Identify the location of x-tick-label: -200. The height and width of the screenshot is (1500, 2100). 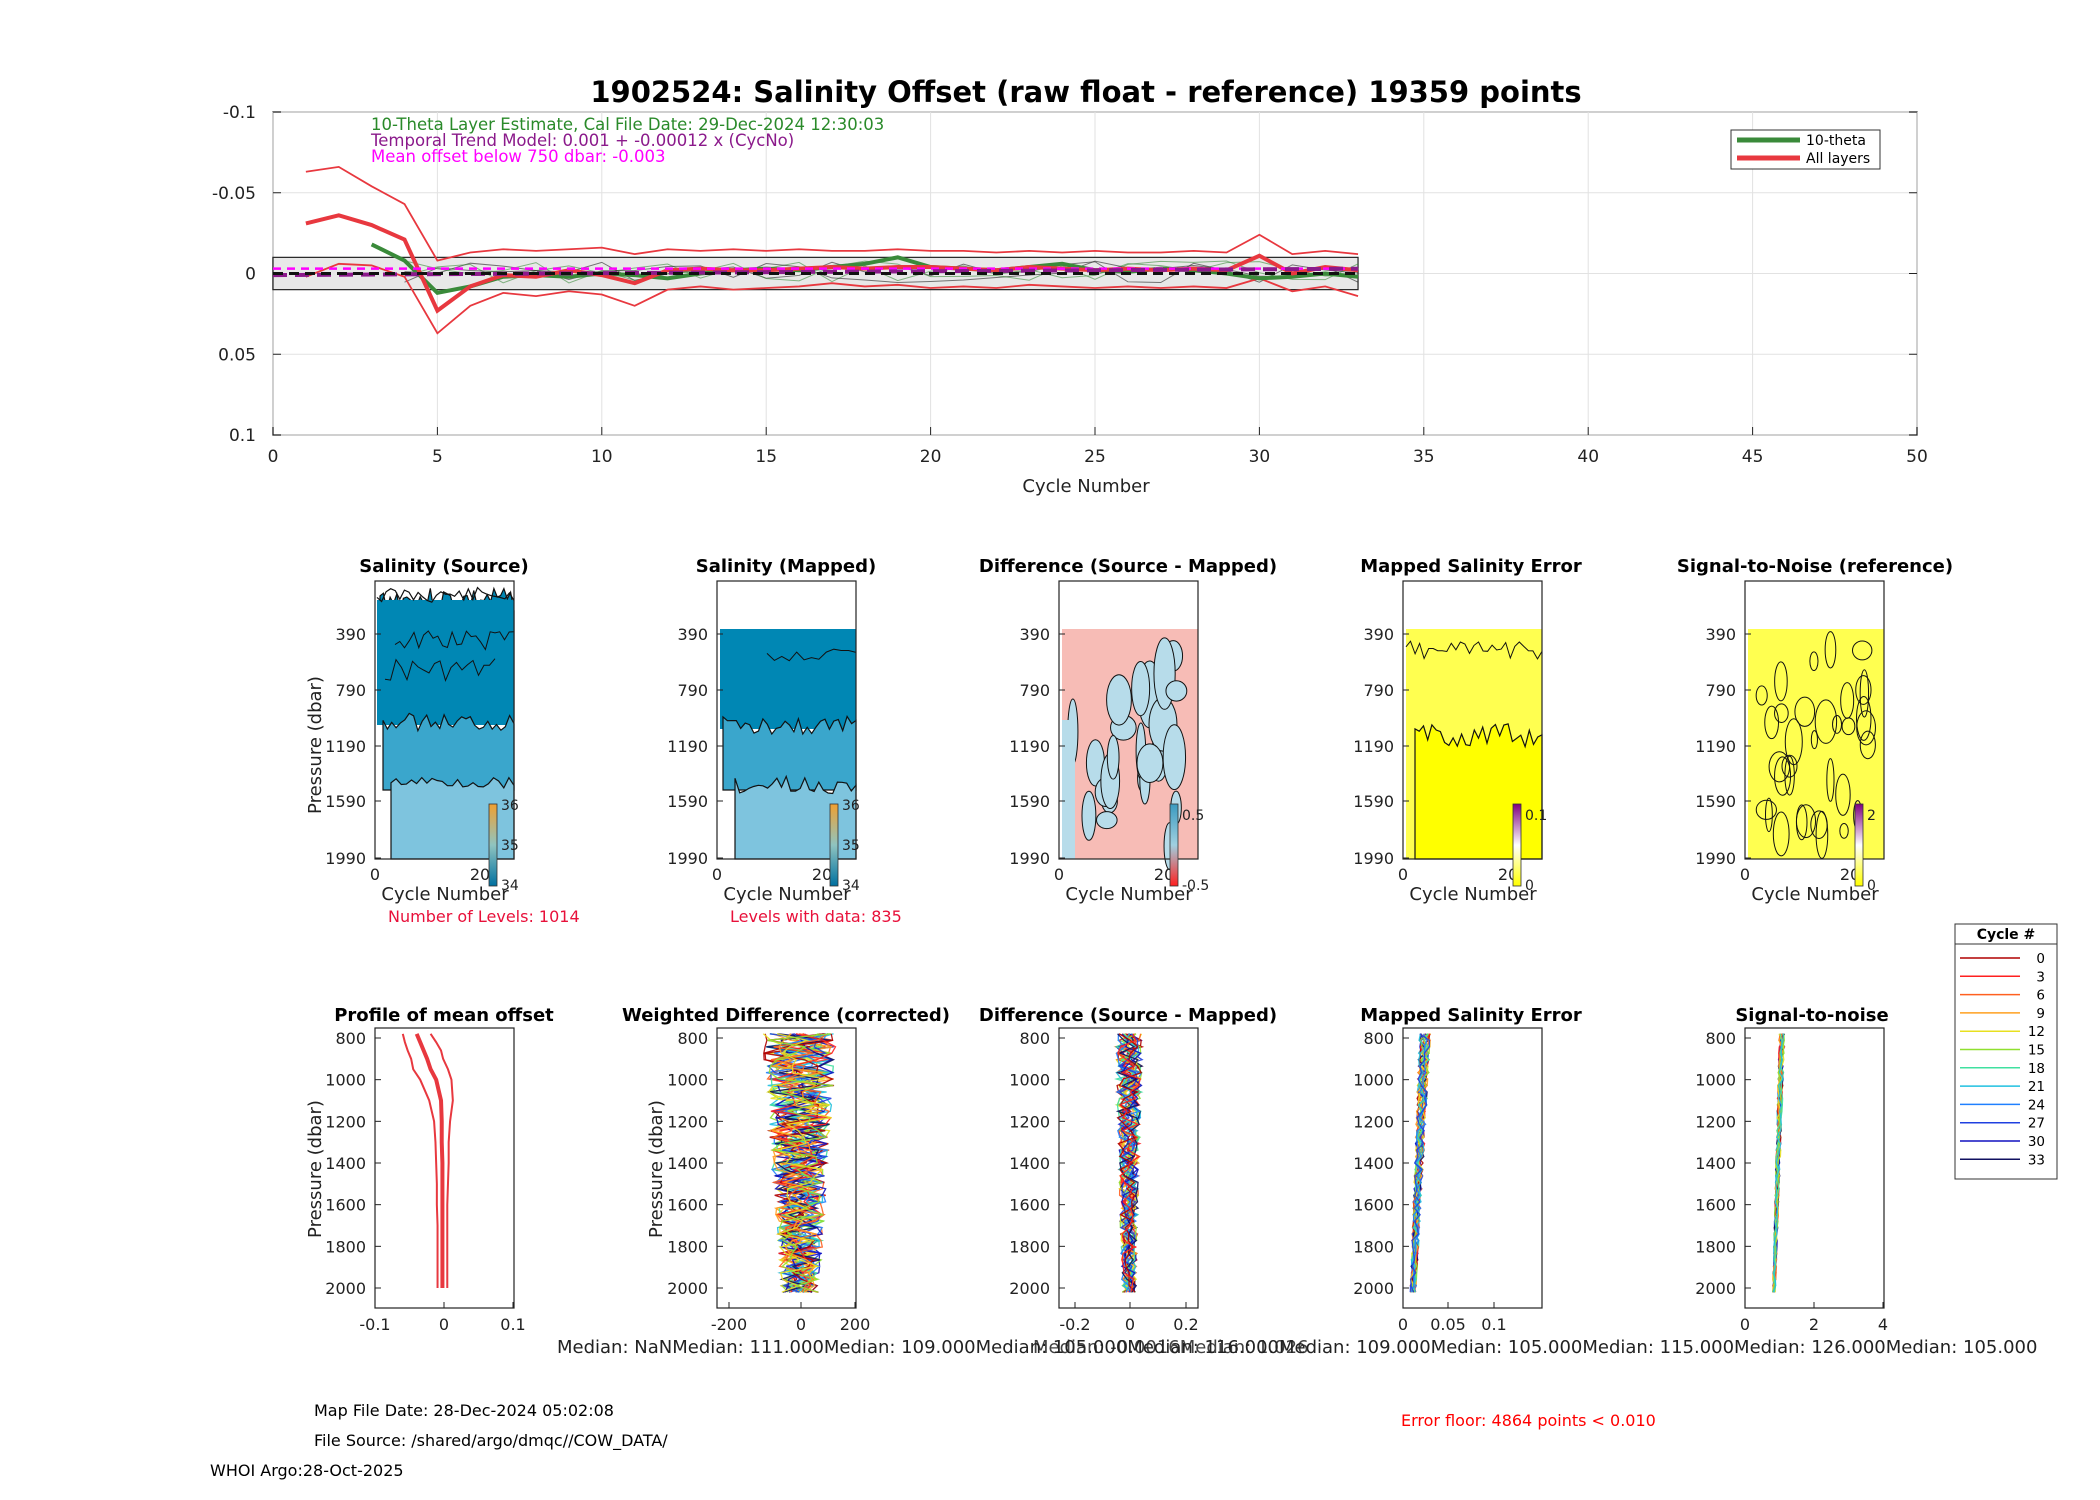
(729, 1324).